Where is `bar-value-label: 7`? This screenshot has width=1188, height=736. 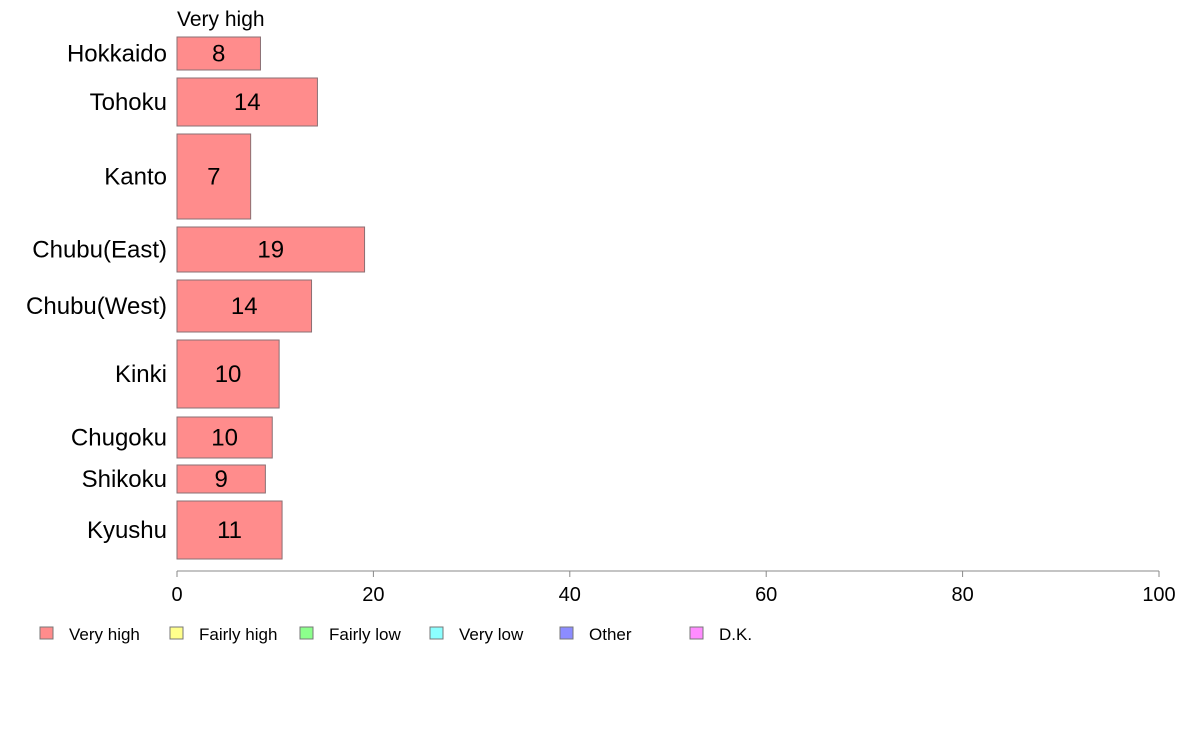
bar-value-label: 7 is located at coordinates (213, 177).